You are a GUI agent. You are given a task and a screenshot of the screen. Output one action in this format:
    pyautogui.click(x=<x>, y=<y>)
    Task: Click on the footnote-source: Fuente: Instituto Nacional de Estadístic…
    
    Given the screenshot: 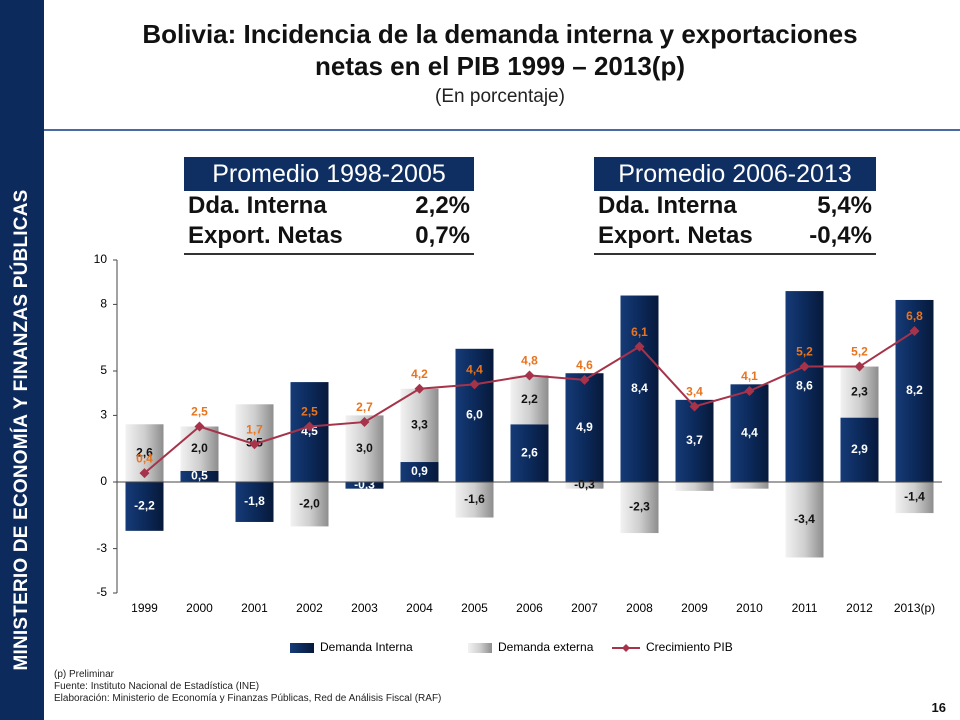 What is the action you would take?
    pyautogui.click(x=157, y=686)
    